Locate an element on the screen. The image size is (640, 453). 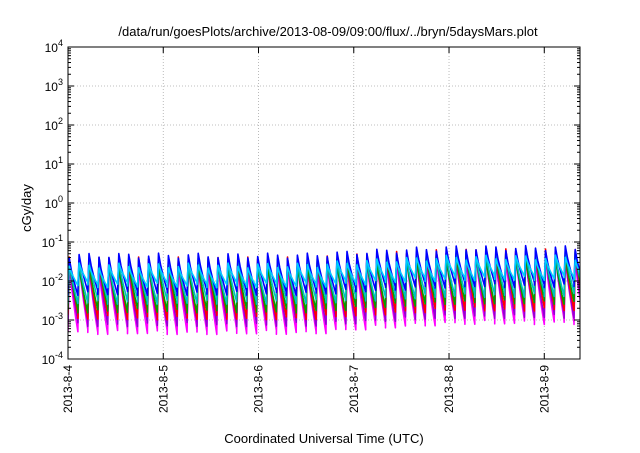
y-tick-label: 10² is located at coordinates (54, 124).